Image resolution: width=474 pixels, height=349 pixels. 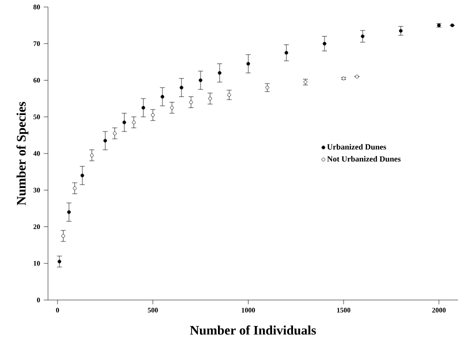 I want to click on legend-label: Not Urbanized Dunes, so click(x=364, y=159).